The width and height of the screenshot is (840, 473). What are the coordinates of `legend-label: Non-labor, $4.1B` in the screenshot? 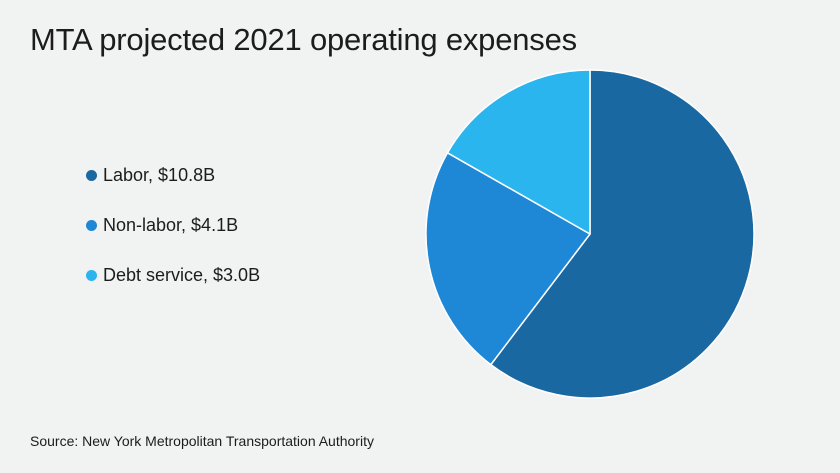 It's located at (171, 224).